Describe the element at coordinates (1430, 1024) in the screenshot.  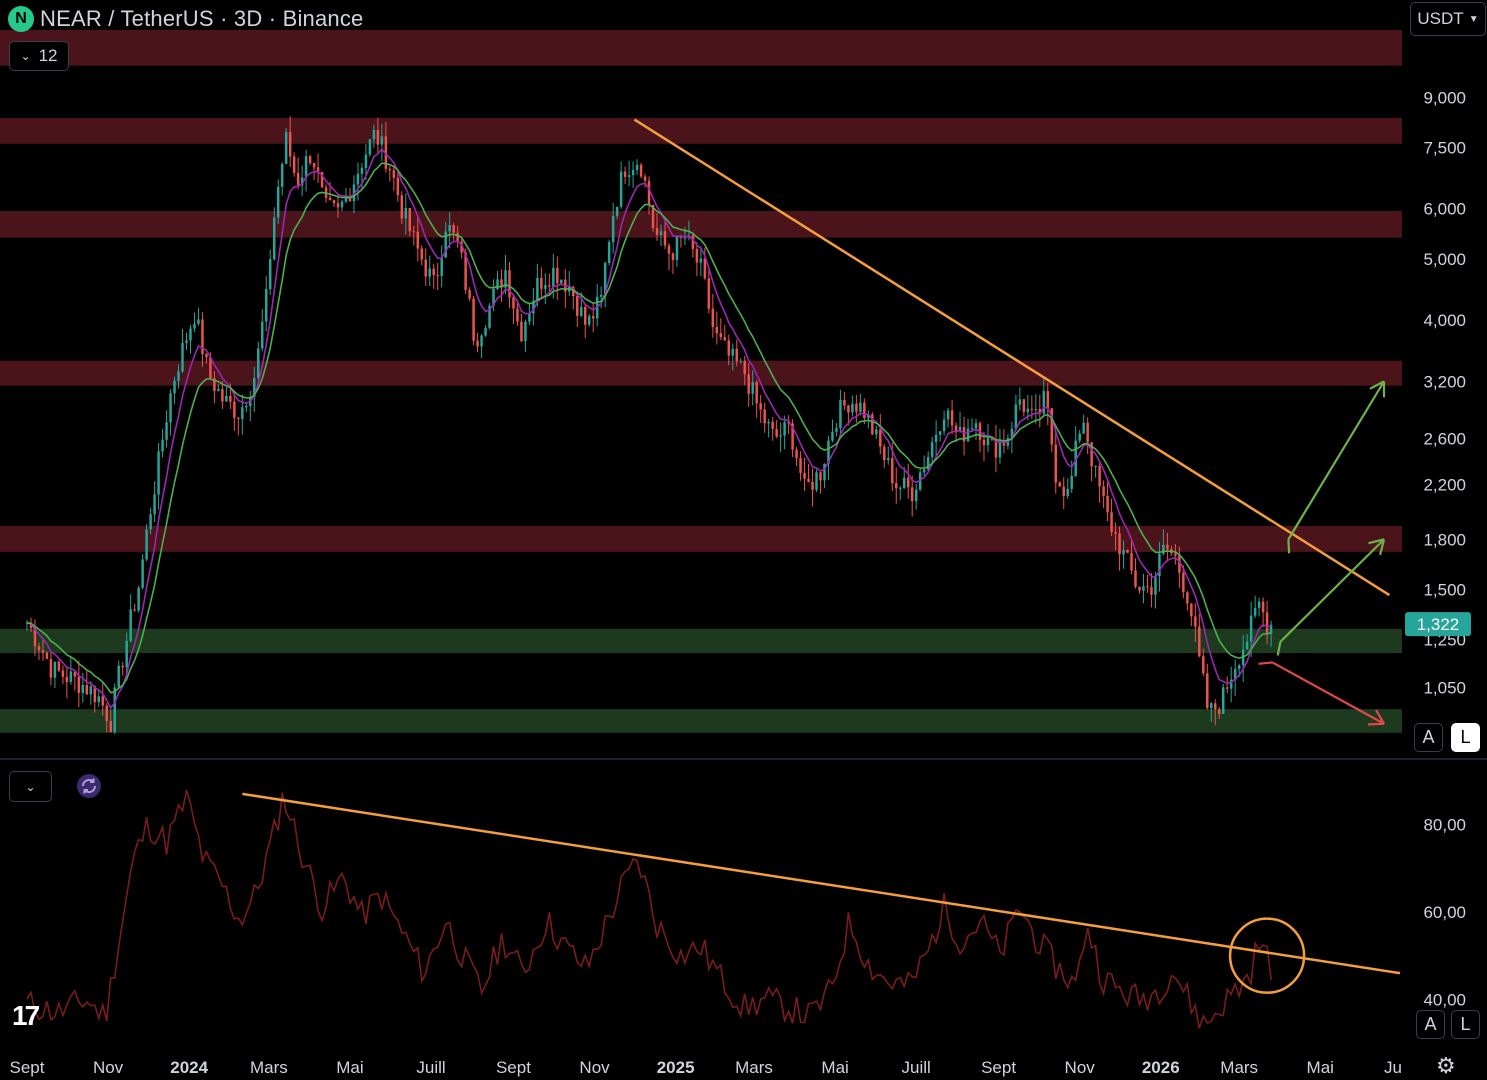
I see `osc-auto-scale-button: A` at that location.